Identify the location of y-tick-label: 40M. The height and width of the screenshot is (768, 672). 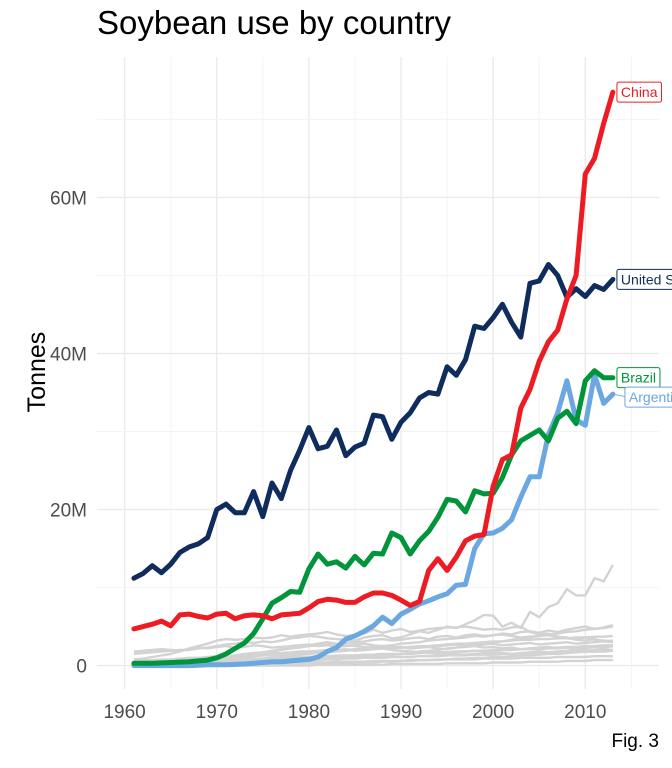
(68, 354).